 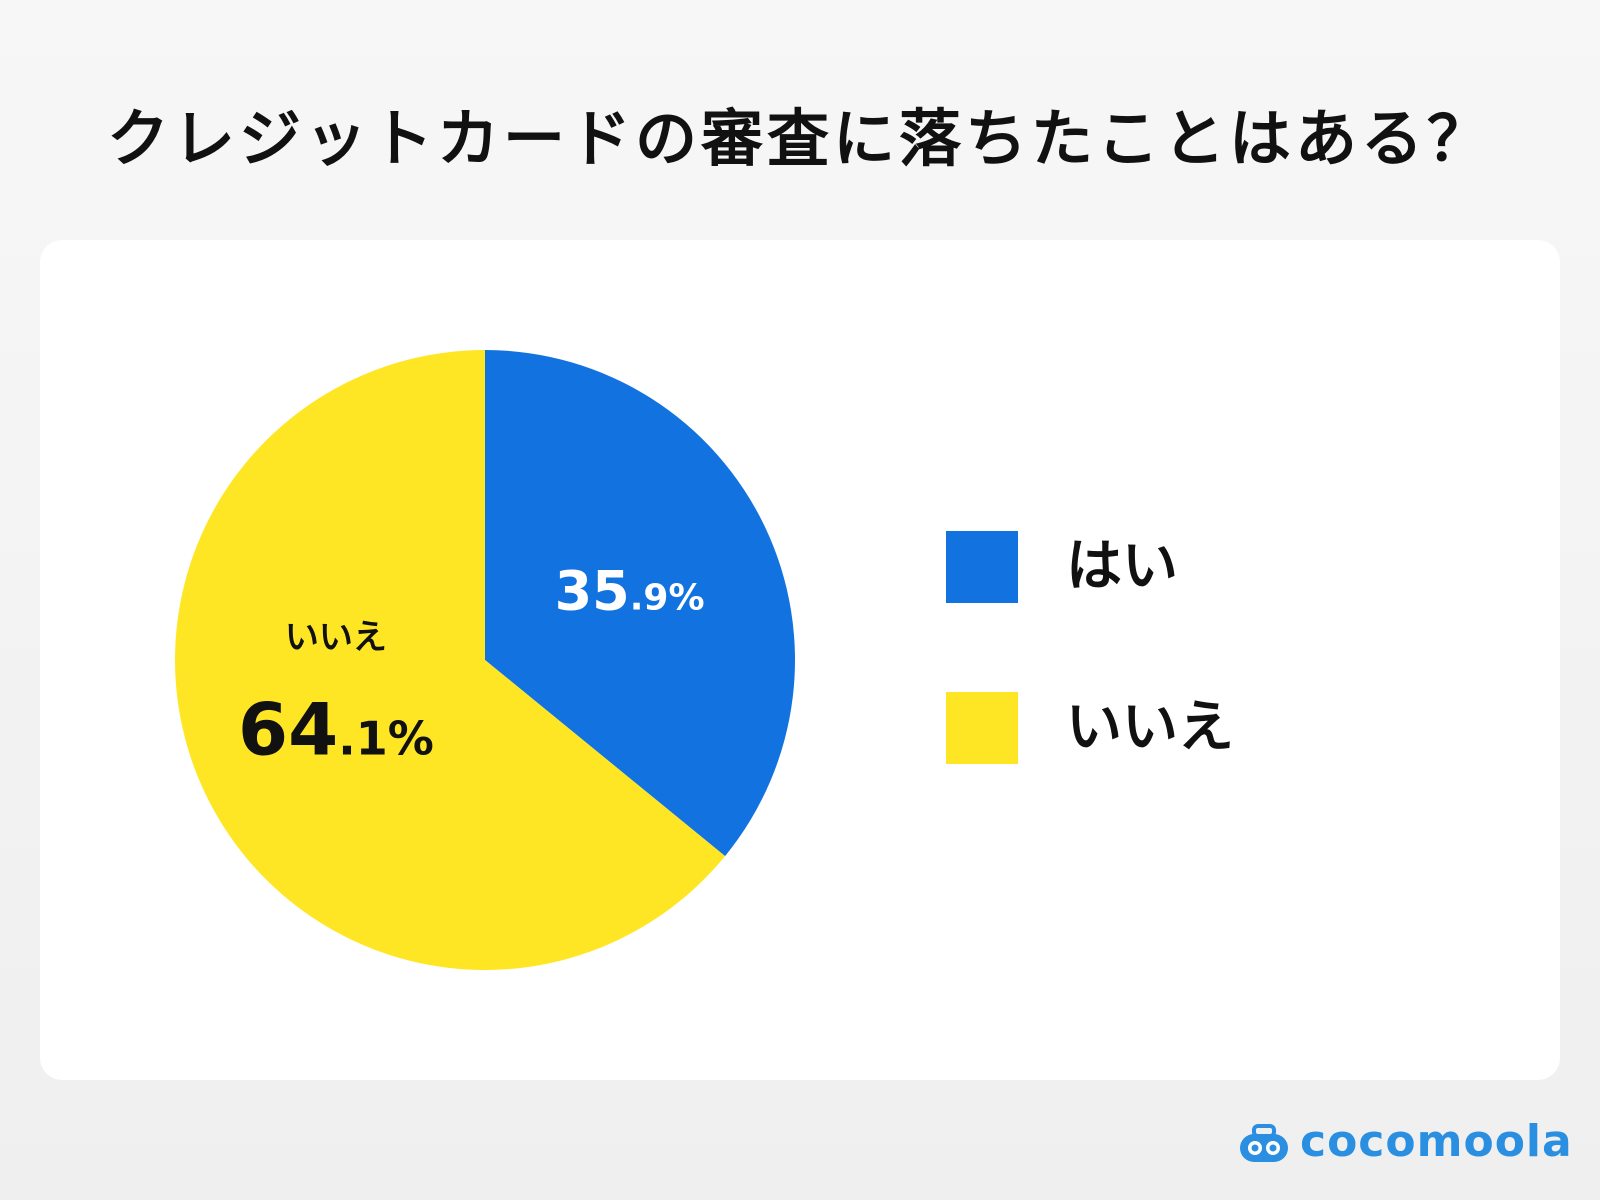 I want to click on brand-logo: cocomoola, so click(x=1405, y=1141).